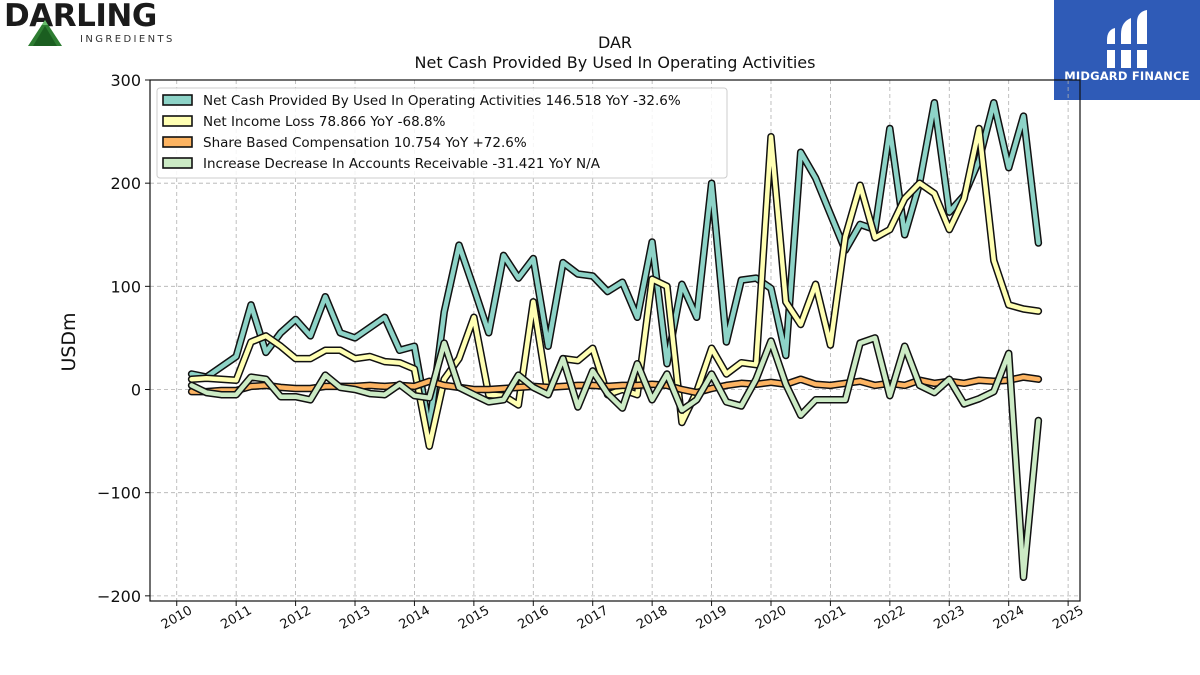  What do you see at coordinates (136, 390) in the screenshot?
I see `y-tick-label: 0` at bounding box center [136, 390].